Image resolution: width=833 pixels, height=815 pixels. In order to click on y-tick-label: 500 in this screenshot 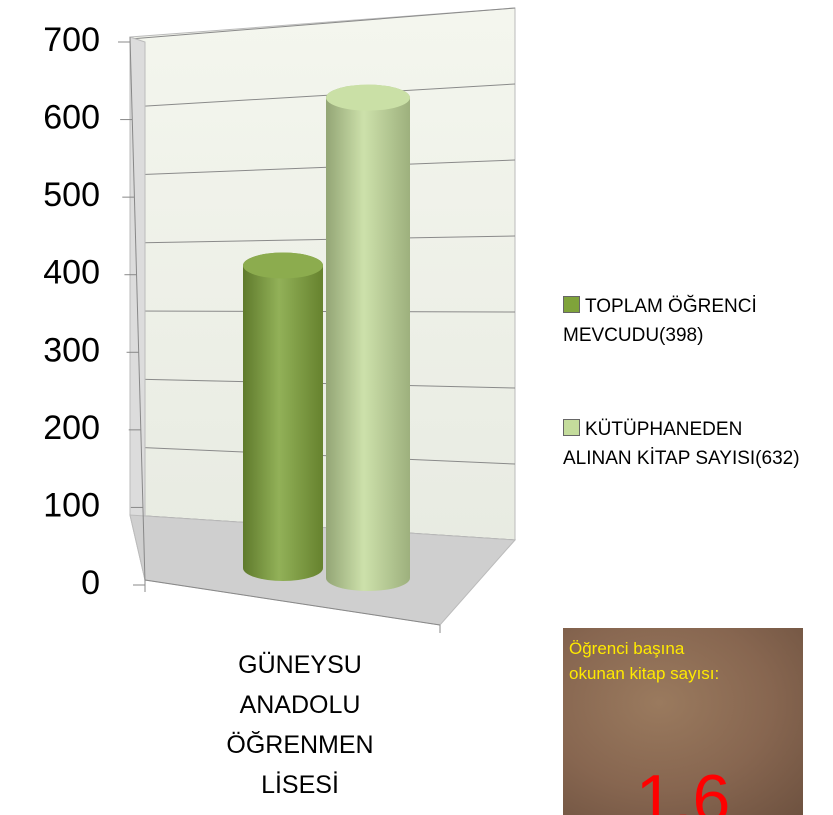, I will do `click(71, 195)`.